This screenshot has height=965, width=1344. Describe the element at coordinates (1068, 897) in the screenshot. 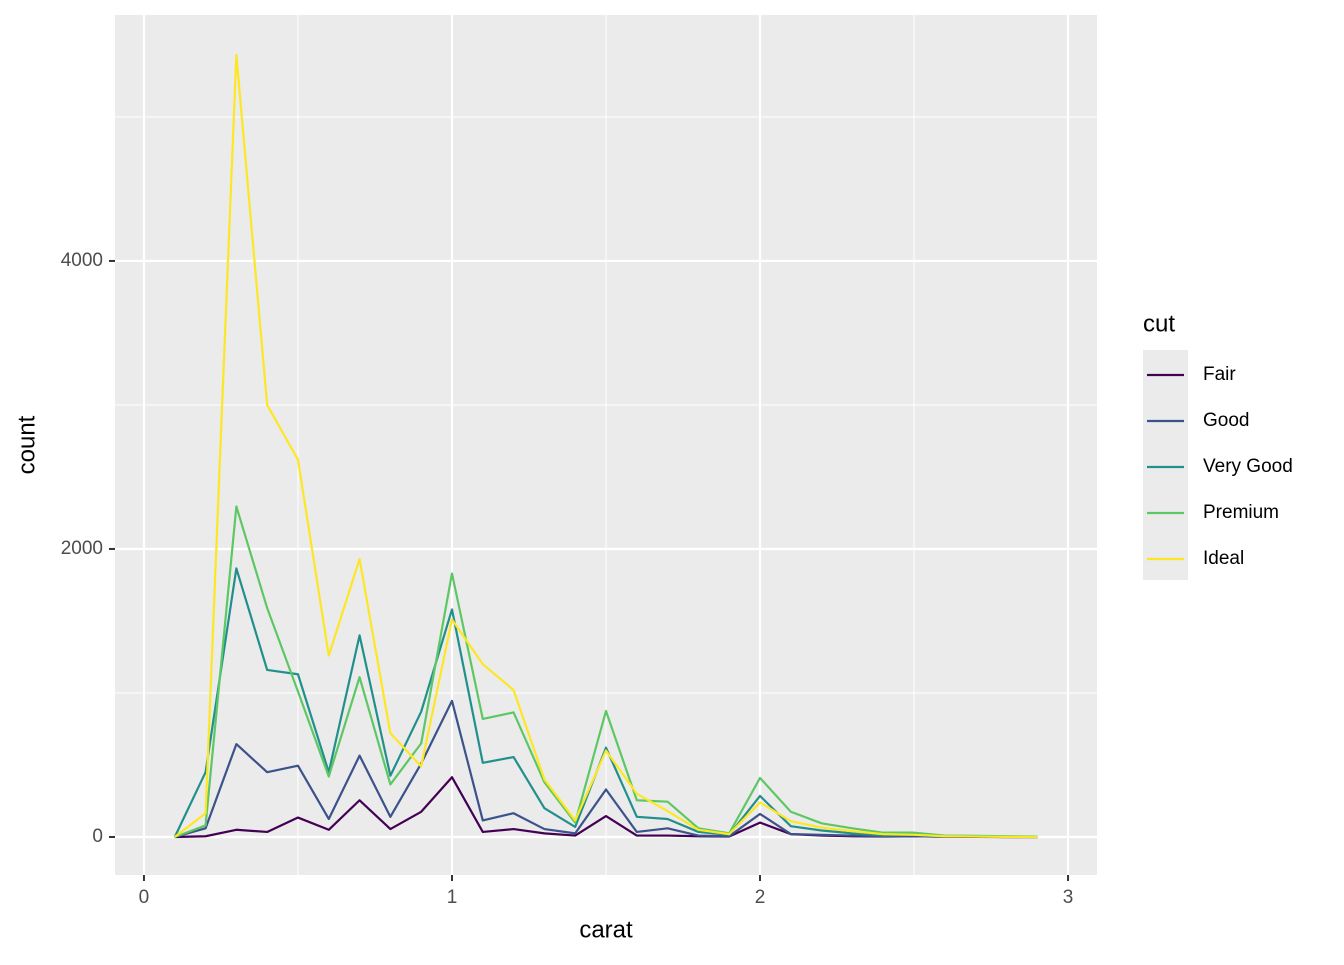

I see `x-tick-label: 3` at that location.